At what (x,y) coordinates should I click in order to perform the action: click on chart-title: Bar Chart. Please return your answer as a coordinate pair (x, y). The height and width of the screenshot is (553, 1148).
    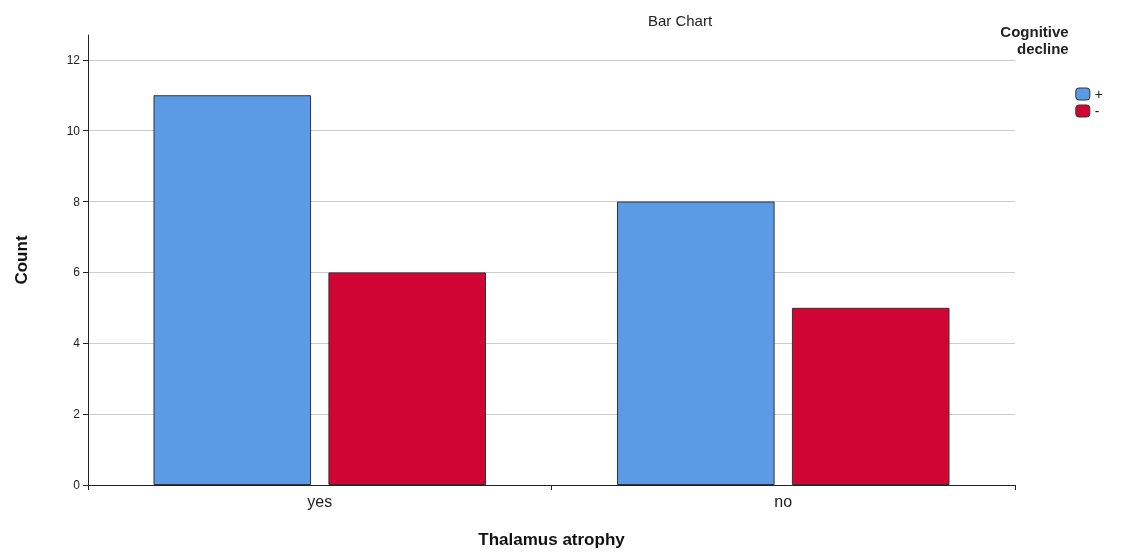
    Looking at the image, I should click on (680, 20).